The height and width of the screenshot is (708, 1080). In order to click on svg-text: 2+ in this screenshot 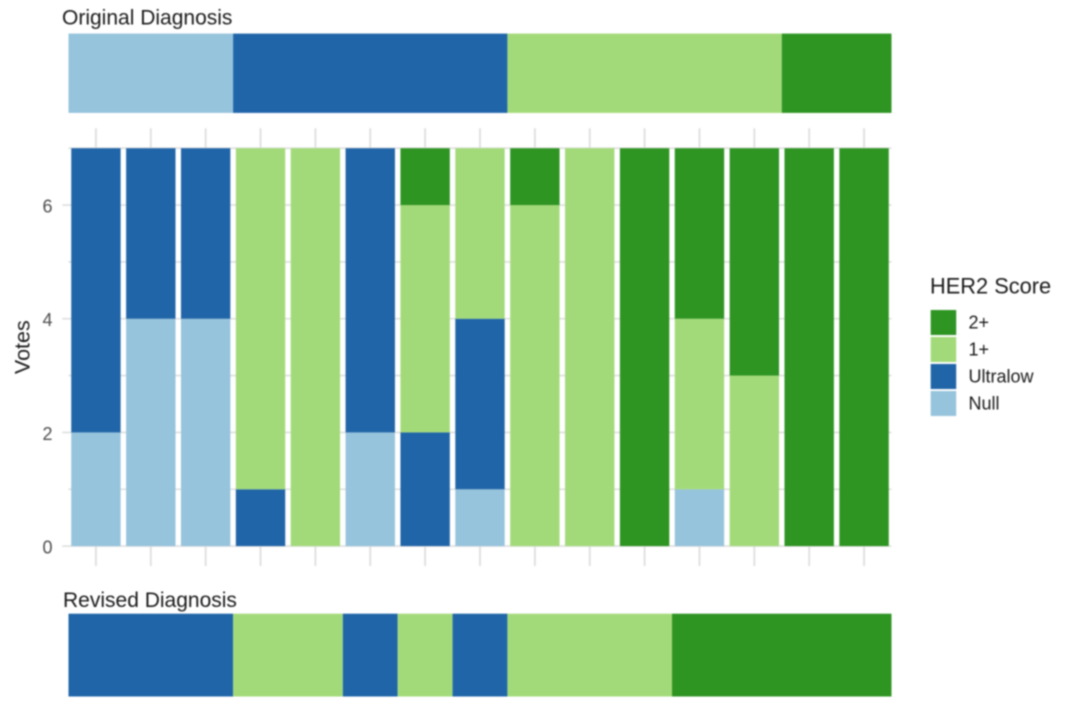, I will do `click(979, 323)`.